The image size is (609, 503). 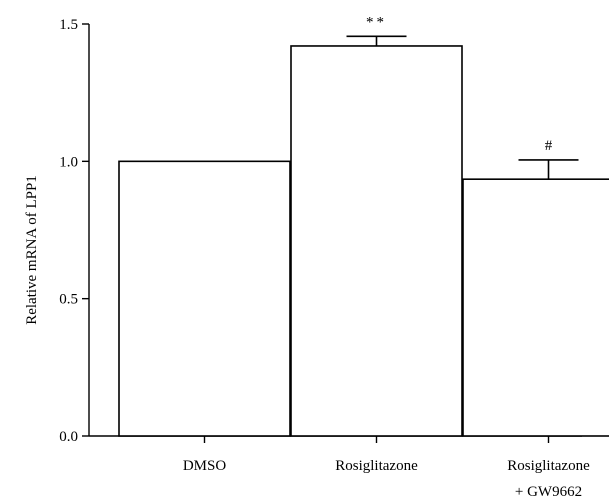 I want to click on y-tick-label: 0.0, so click(x=68, y=437).